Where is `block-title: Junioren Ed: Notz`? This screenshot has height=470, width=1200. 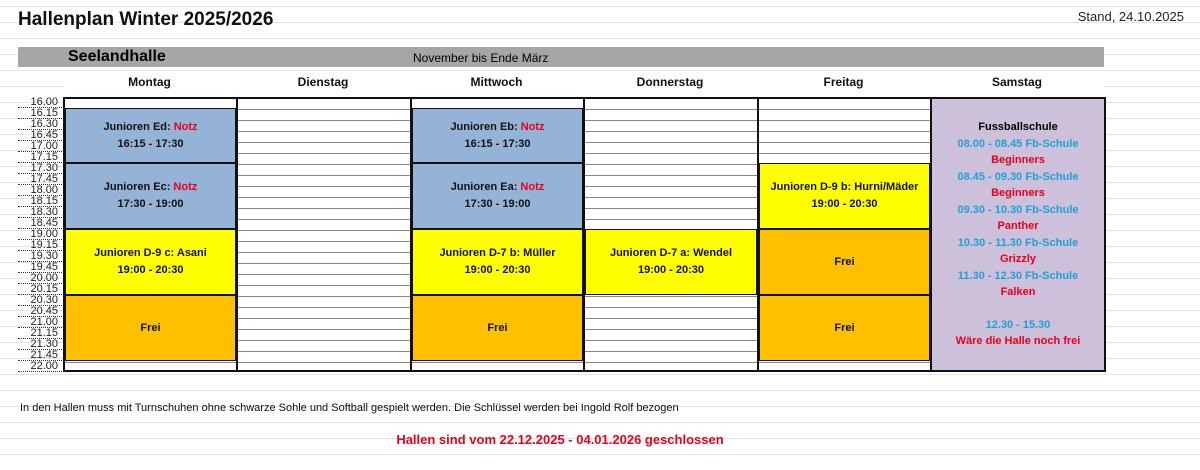 block-title: Junioren Ed: Notz is located at coordinates (150, 127).